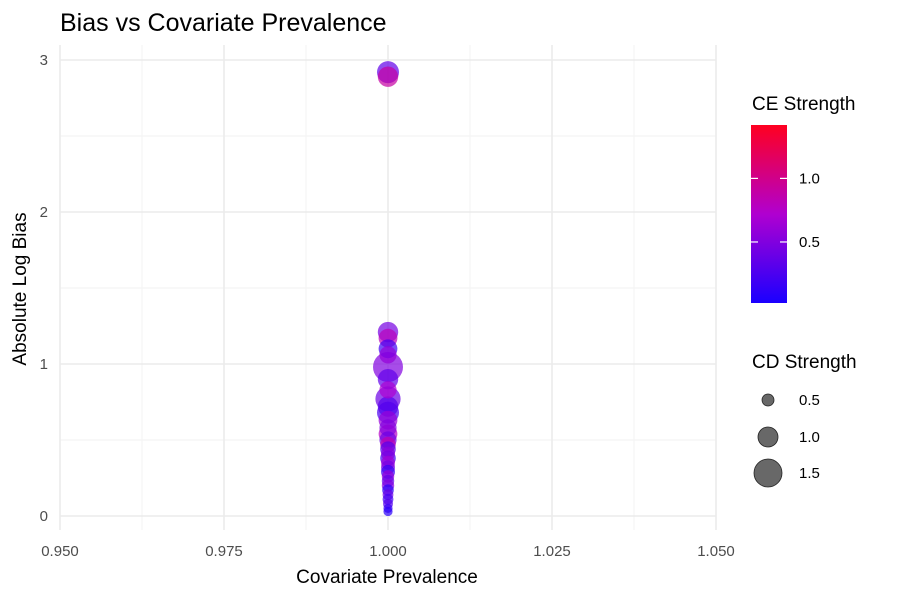  I want to click on size-legend-keys: 0.5 1.0 1.5, so click(786, 440).